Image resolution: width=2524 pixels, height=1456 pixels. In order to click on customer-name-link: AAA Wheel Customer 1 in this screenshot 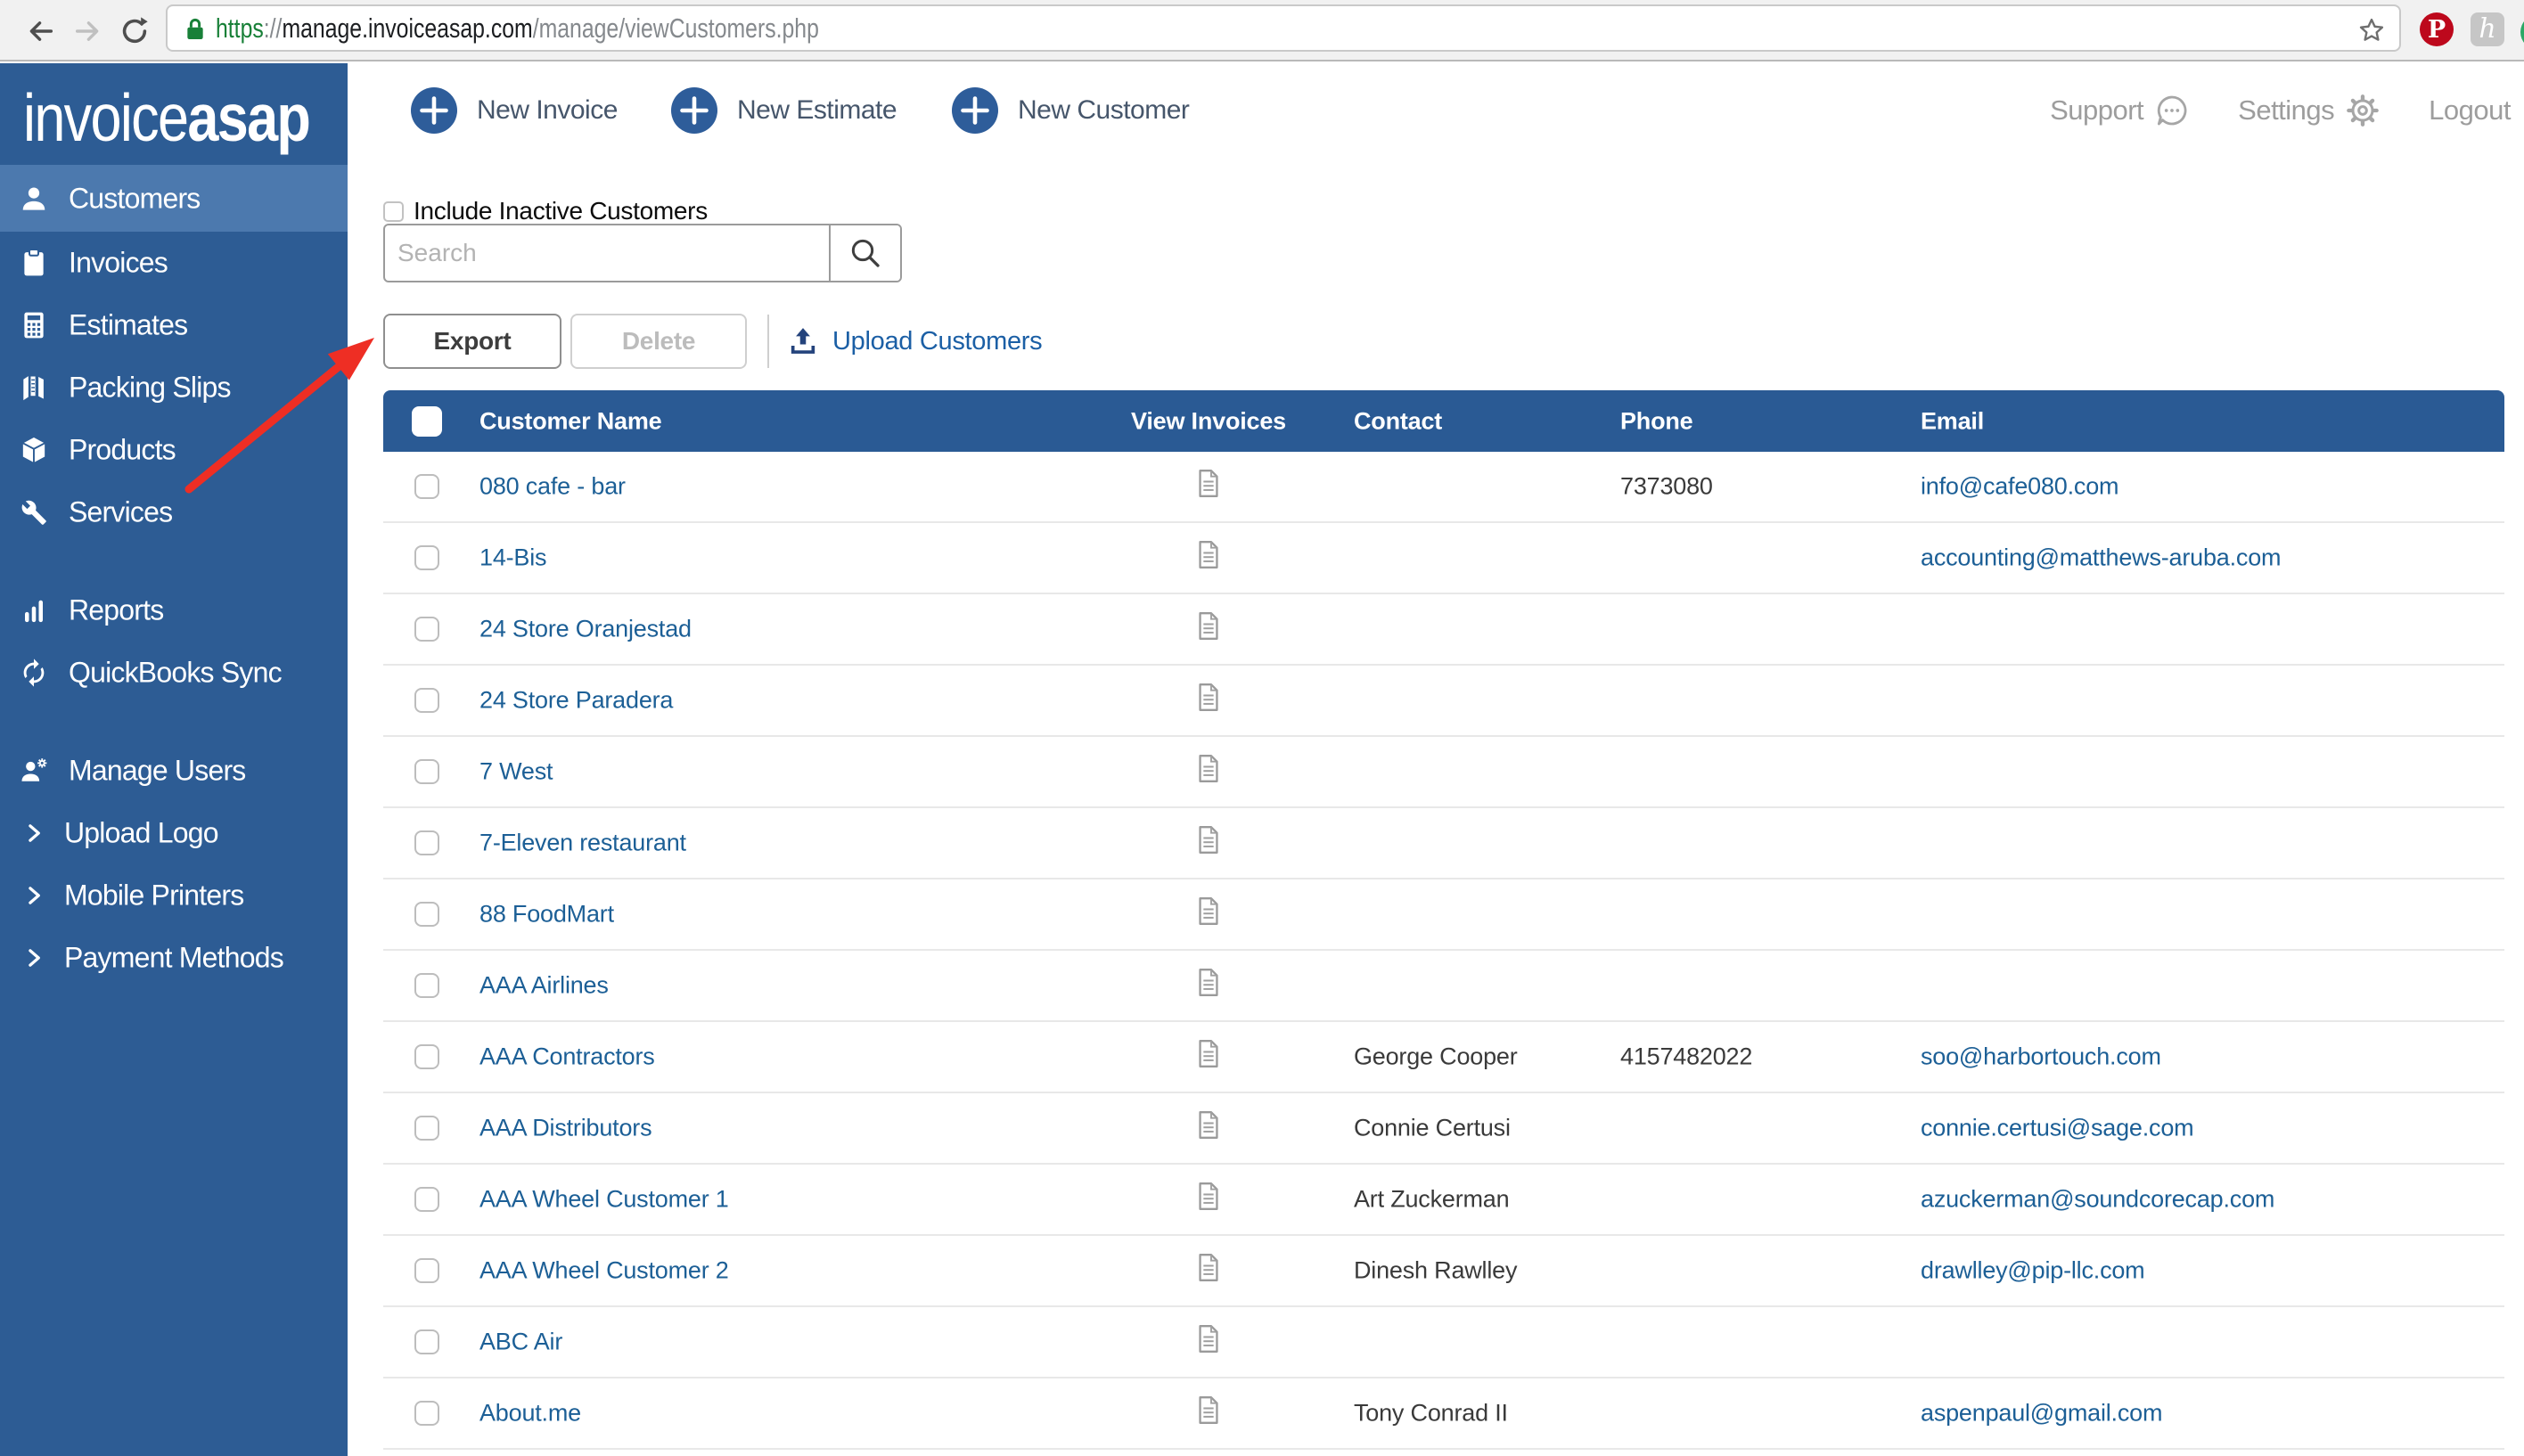, I will do `click(604, 1199)`.